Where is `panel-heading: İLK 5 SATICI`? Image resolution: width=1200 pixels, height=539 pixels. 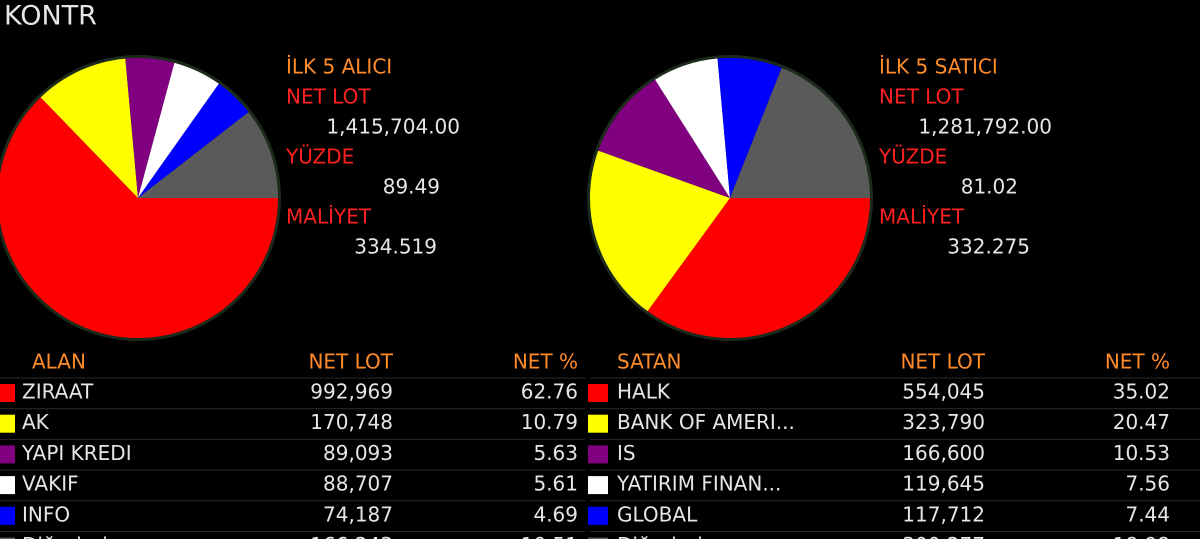 panel-heading: İLK 5 SATICI is located at coordinates (938, 67).